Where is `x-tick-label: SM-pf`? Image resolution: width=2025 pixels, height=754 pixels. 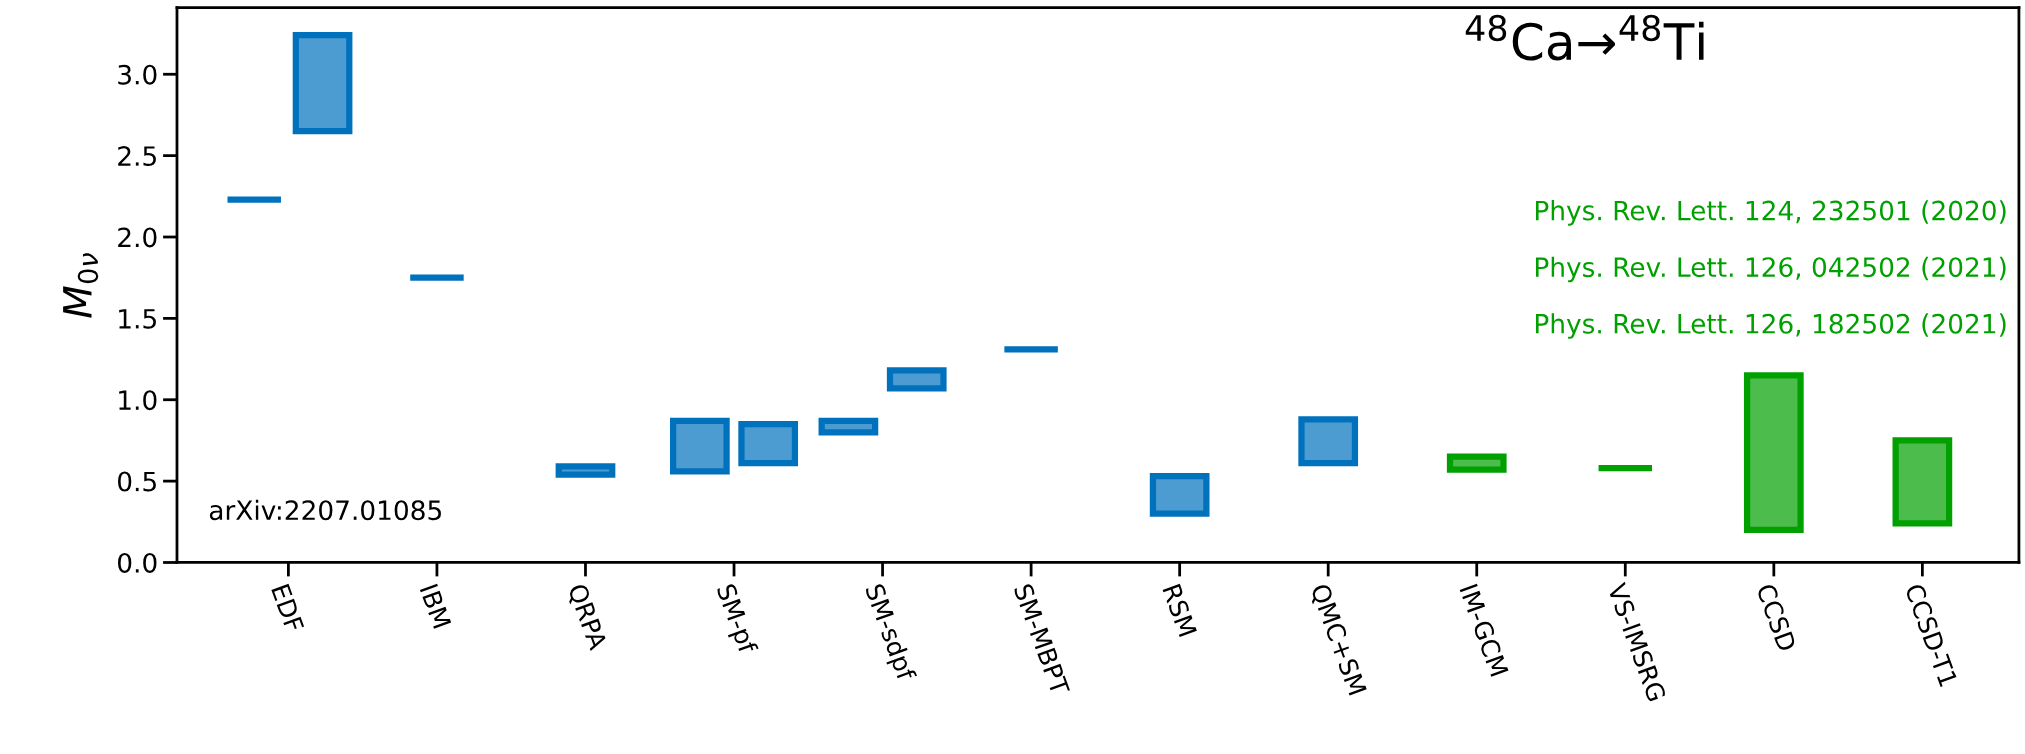
x-tick-label: SM-pf is located at coordinates (735, 619).